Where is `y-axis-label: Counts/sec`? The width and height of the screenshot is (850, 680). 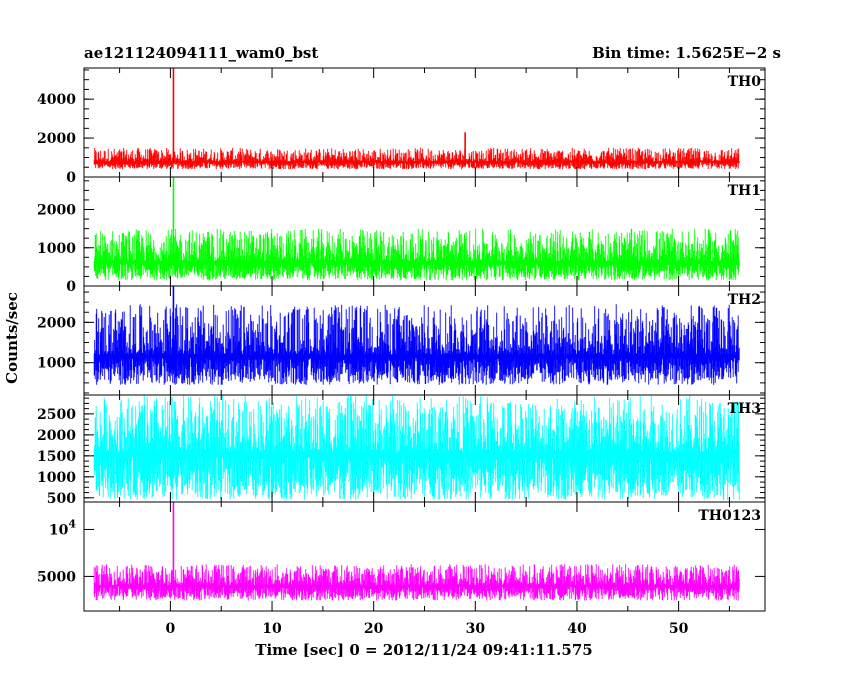 y-axis-label: Counts/sec is located at coordinates (12, 338).